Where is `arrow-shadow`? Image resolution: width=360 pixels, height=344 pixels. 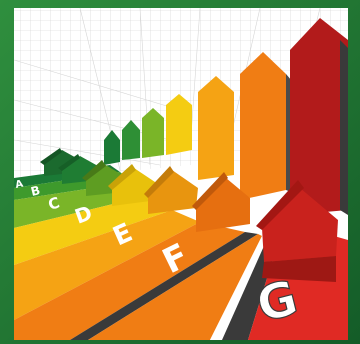 arrow-shadow is located at coordinates (344, 127).